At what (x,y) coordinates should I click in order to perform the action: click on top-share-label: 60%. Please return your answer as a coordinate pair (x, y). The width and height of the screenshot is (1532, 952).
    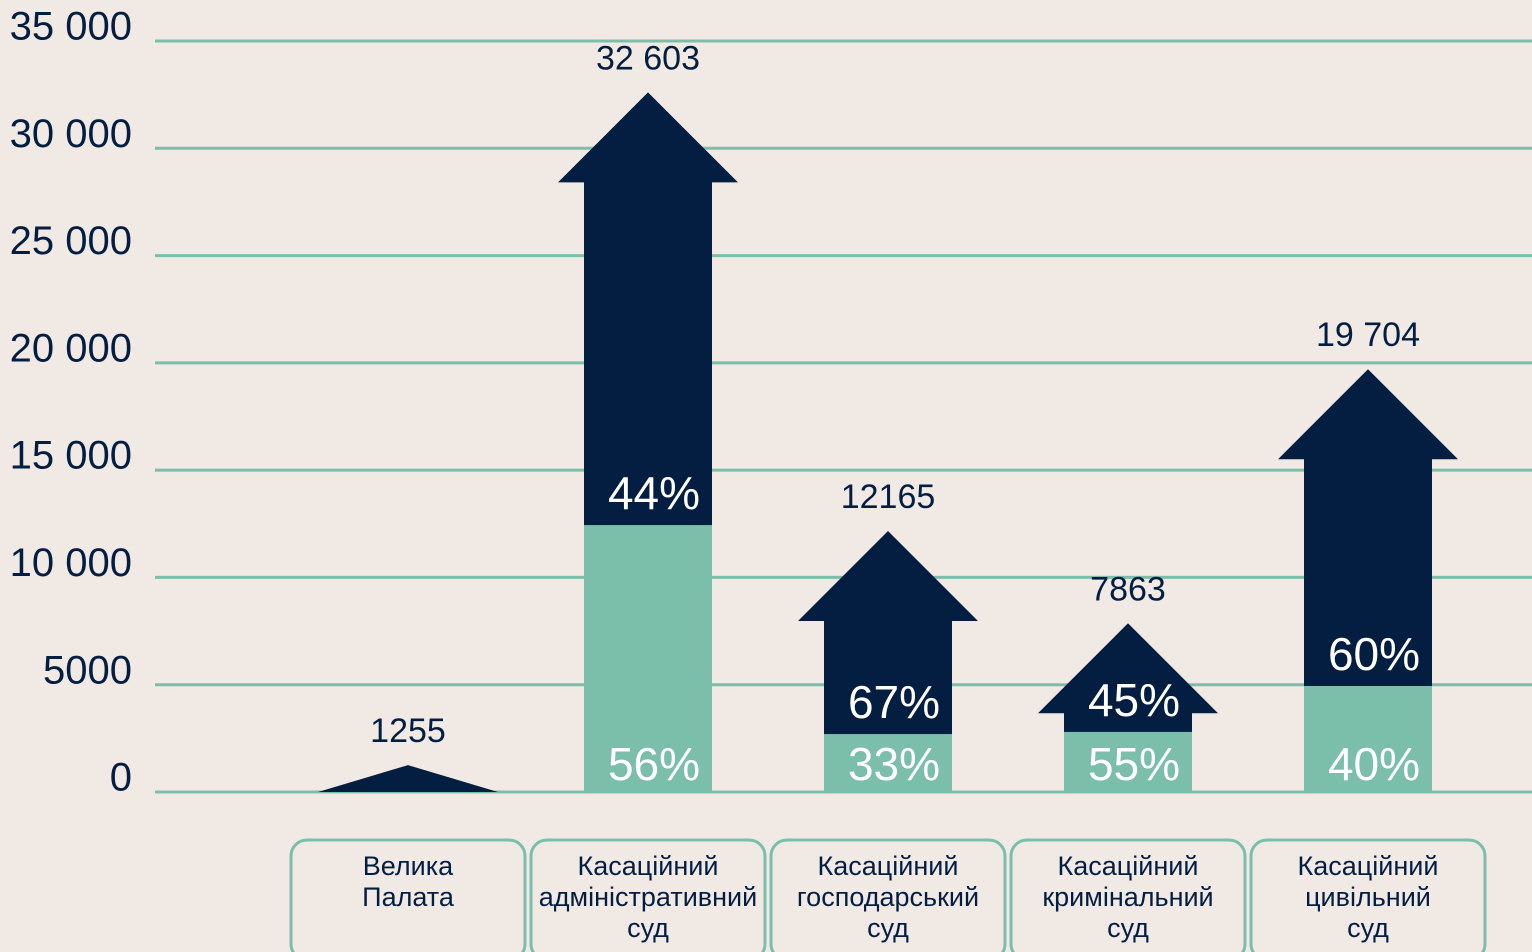
    Looking at the image, I should click on (1374, 654).